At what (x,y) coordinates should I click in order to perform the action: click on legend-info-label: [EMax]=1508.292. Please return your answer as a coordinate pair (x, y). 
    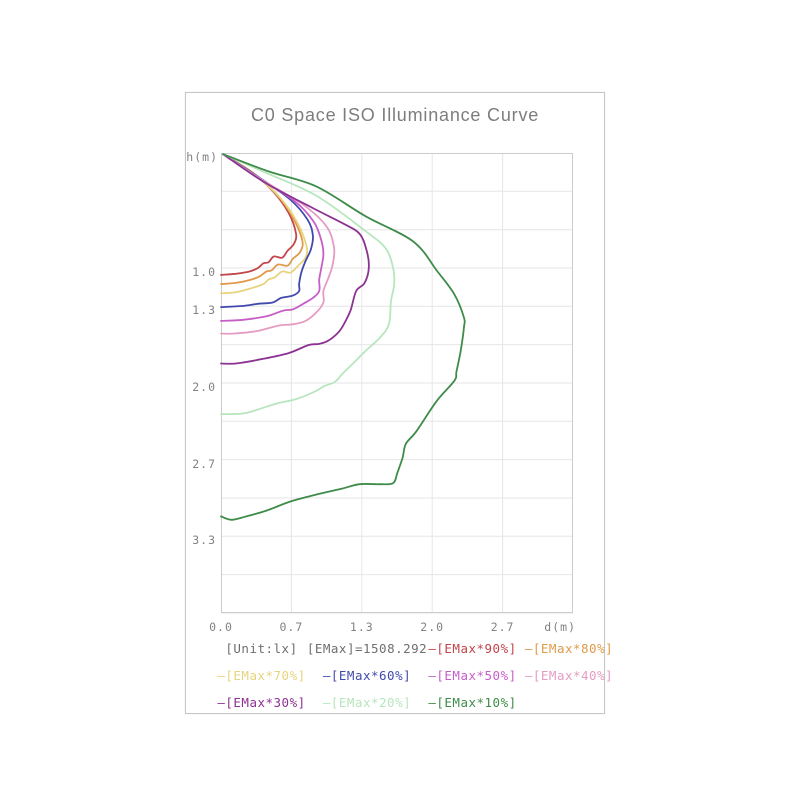
    Looking at the image, I should click on (367, 648).